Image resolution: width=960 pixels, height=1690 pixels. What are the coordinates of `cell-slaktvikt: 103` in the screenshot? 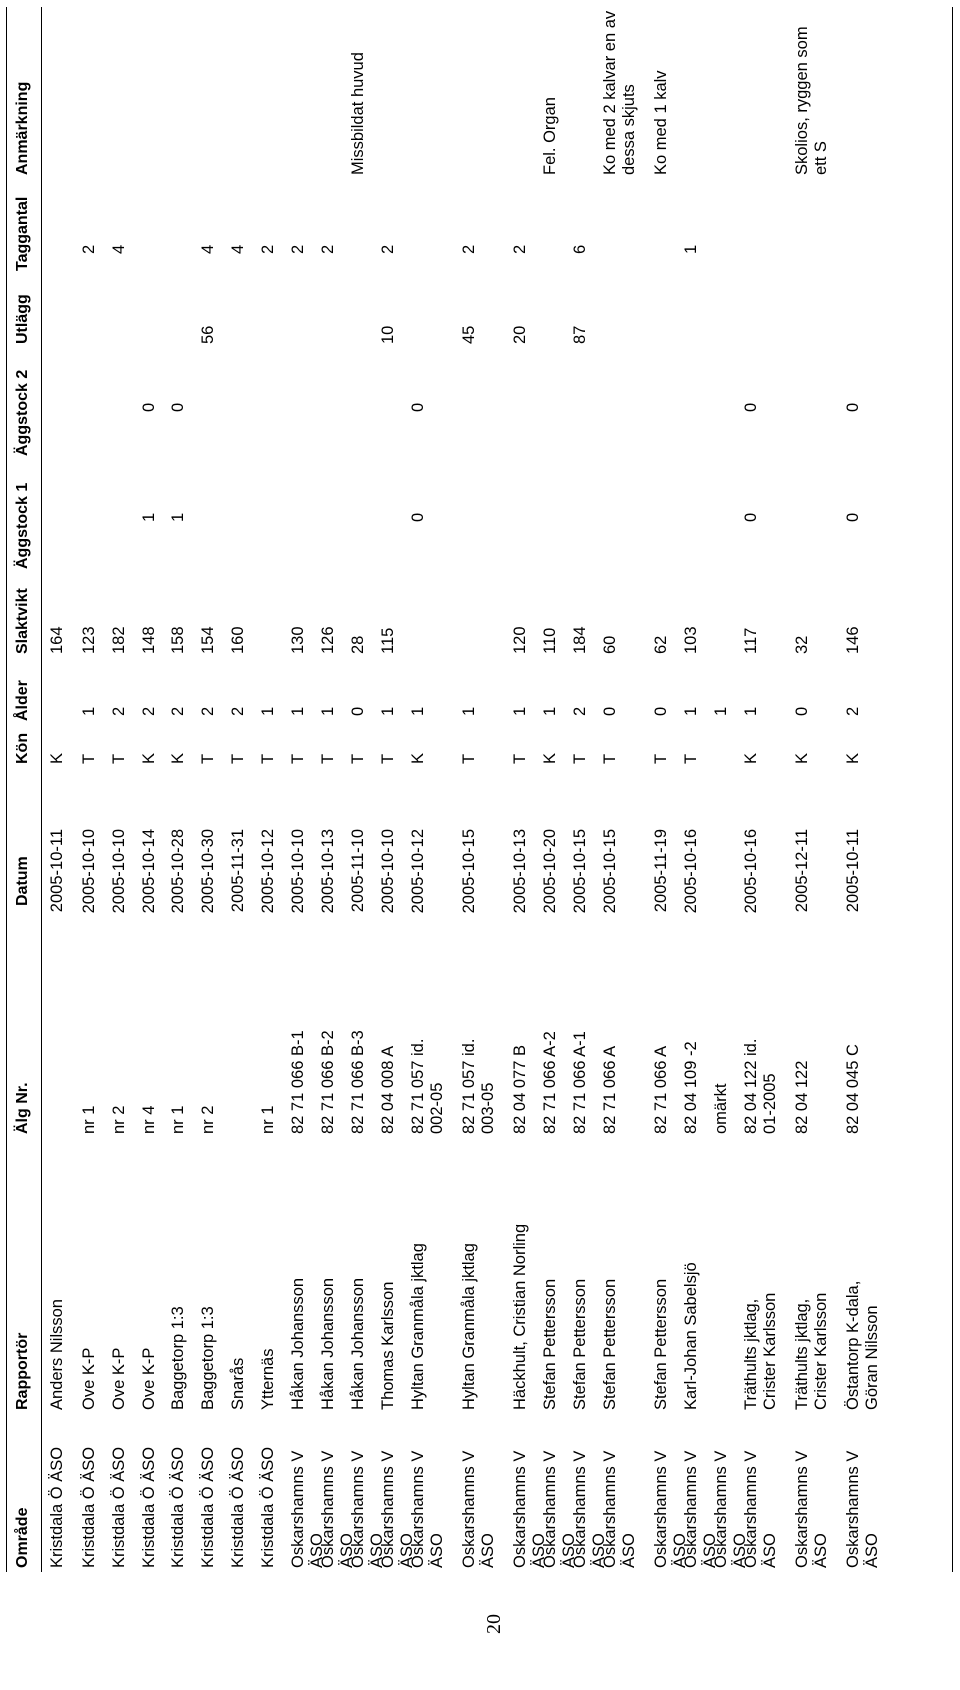 It's located at (691, 640).